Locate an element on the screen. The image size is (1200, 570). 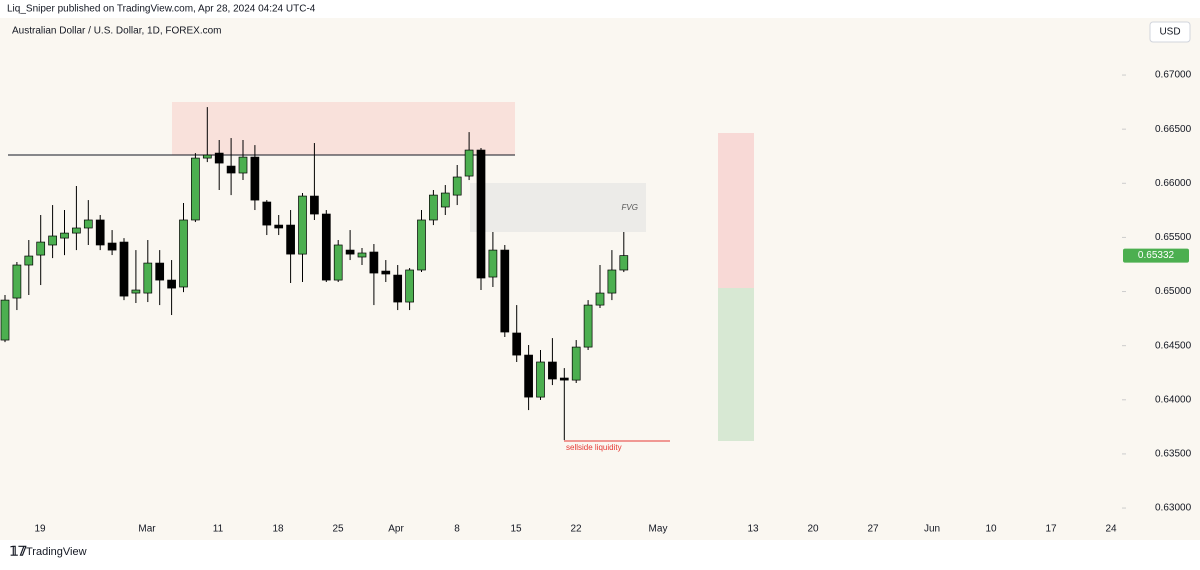
x-tick-label: Jun is located at coordinates (932, 529).